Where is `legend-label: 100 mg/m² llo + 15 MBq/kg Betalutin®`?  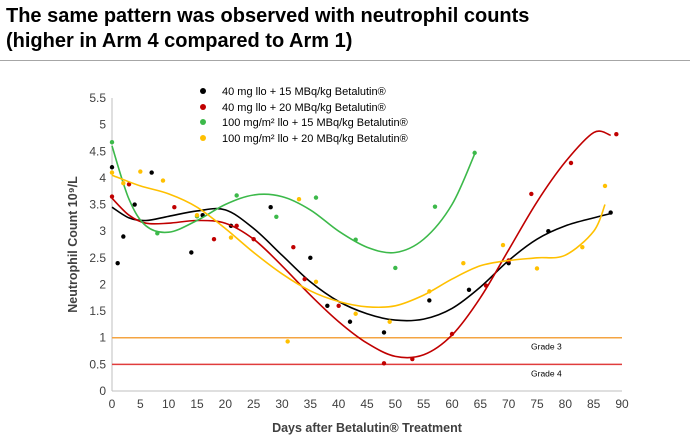 legend-label: 100 mg/m² llo + 15 MBq/kg Betalutin® is located at coordinates (315, 123).